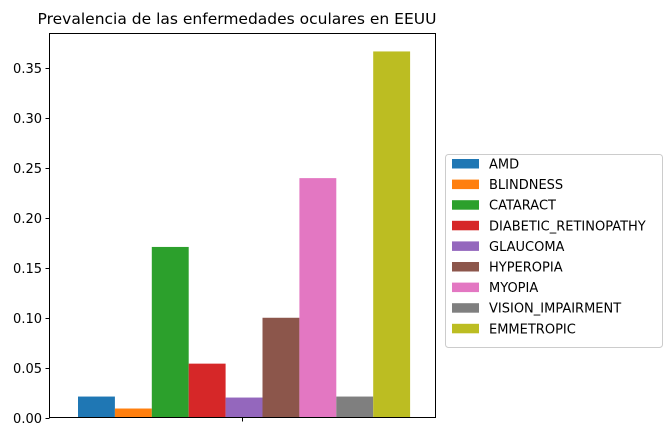  Describe the element at coordinates (532, 329) in the screenshot. I see `legend-label: EMMETROPIC` at that location.